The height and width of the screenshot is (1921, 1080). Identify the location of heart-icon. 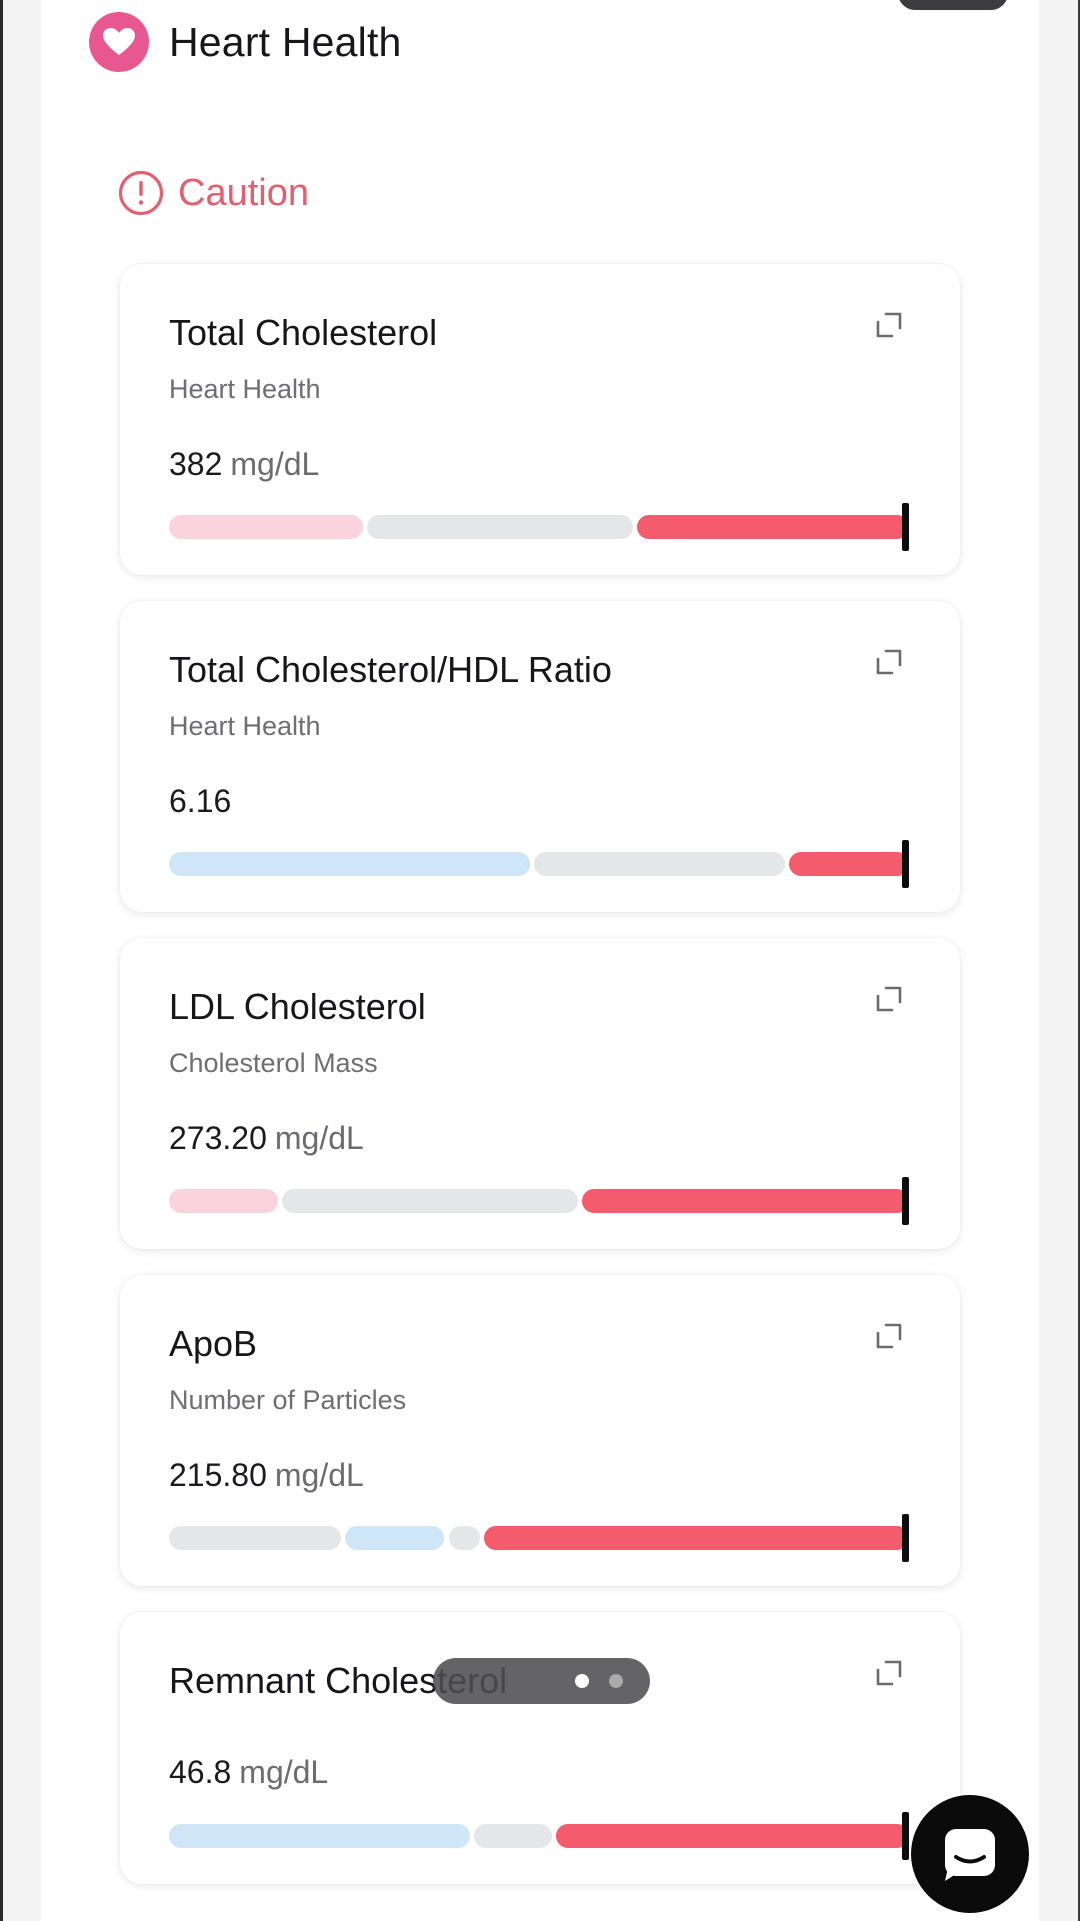
(119, 42).